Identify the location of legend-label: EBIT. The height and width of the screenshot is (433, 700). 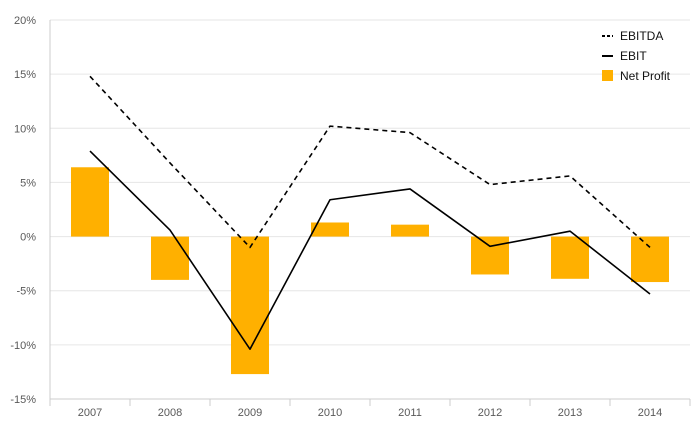
(633, 56).